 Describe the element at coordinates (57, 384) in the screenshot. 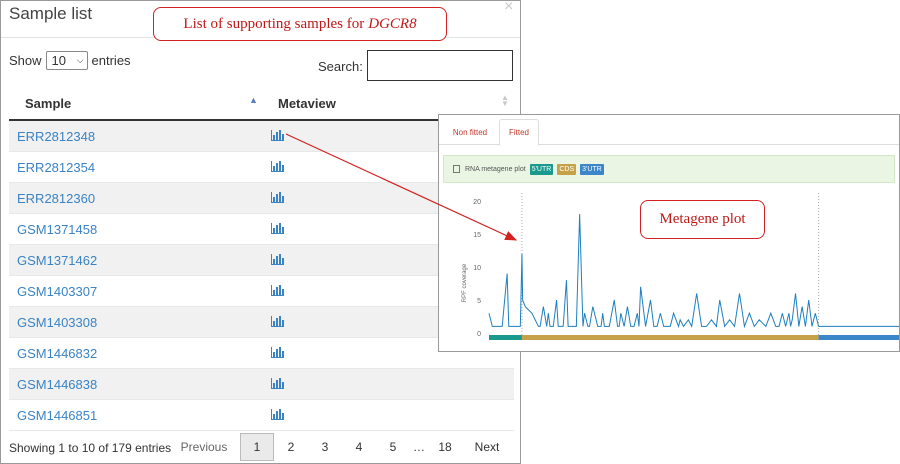

I see `sample-link: GSM1446838` at that location.